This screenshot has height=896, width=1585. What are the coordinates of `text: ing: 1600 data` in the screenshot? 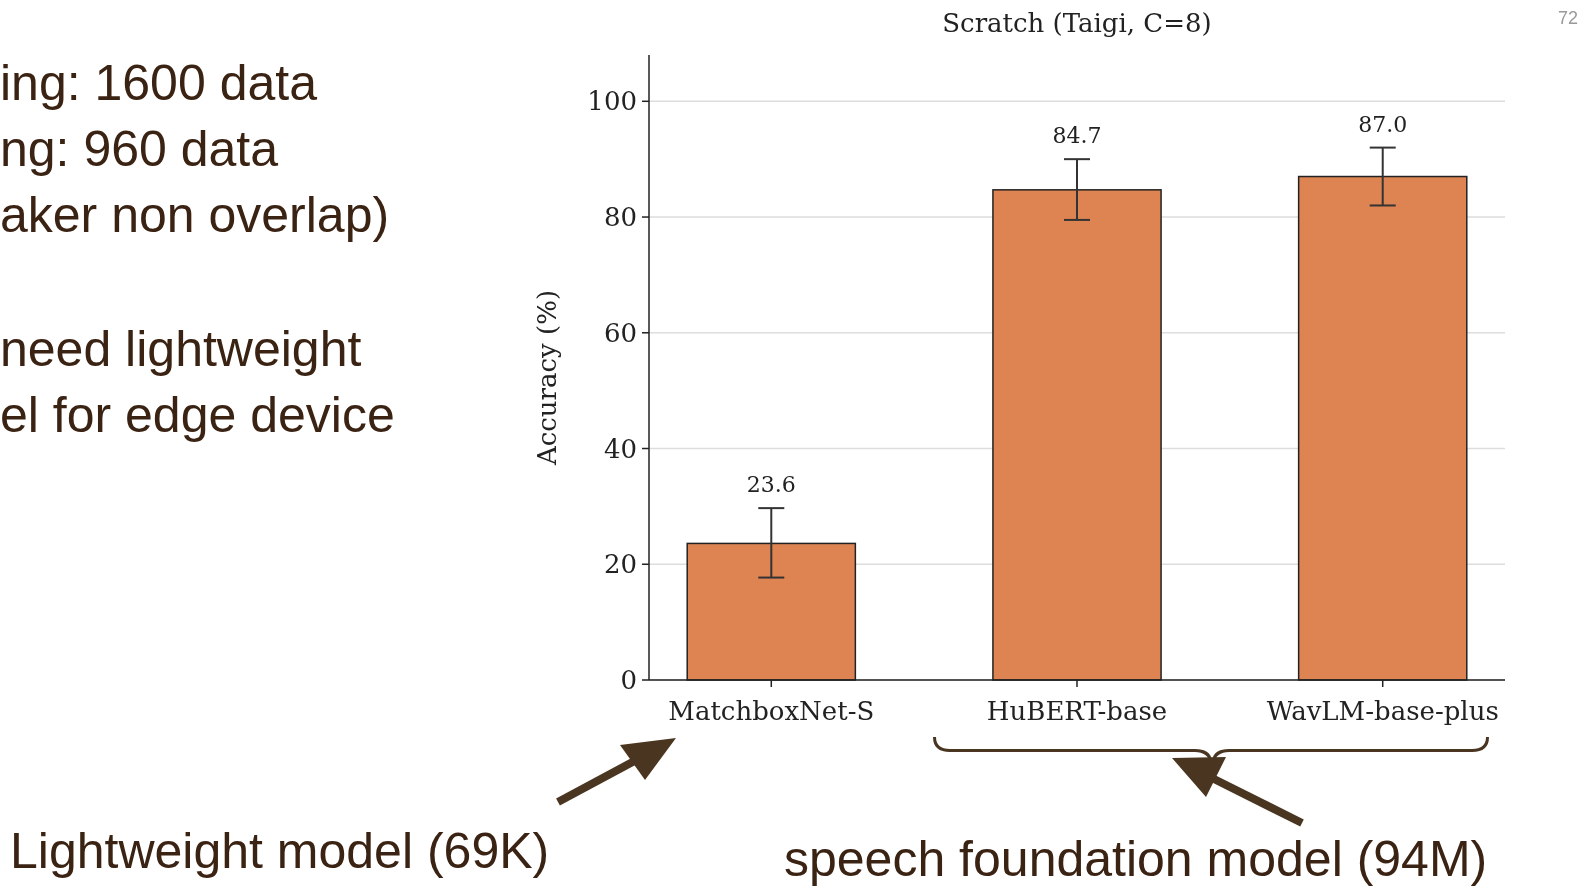 It's located at (159, 83).